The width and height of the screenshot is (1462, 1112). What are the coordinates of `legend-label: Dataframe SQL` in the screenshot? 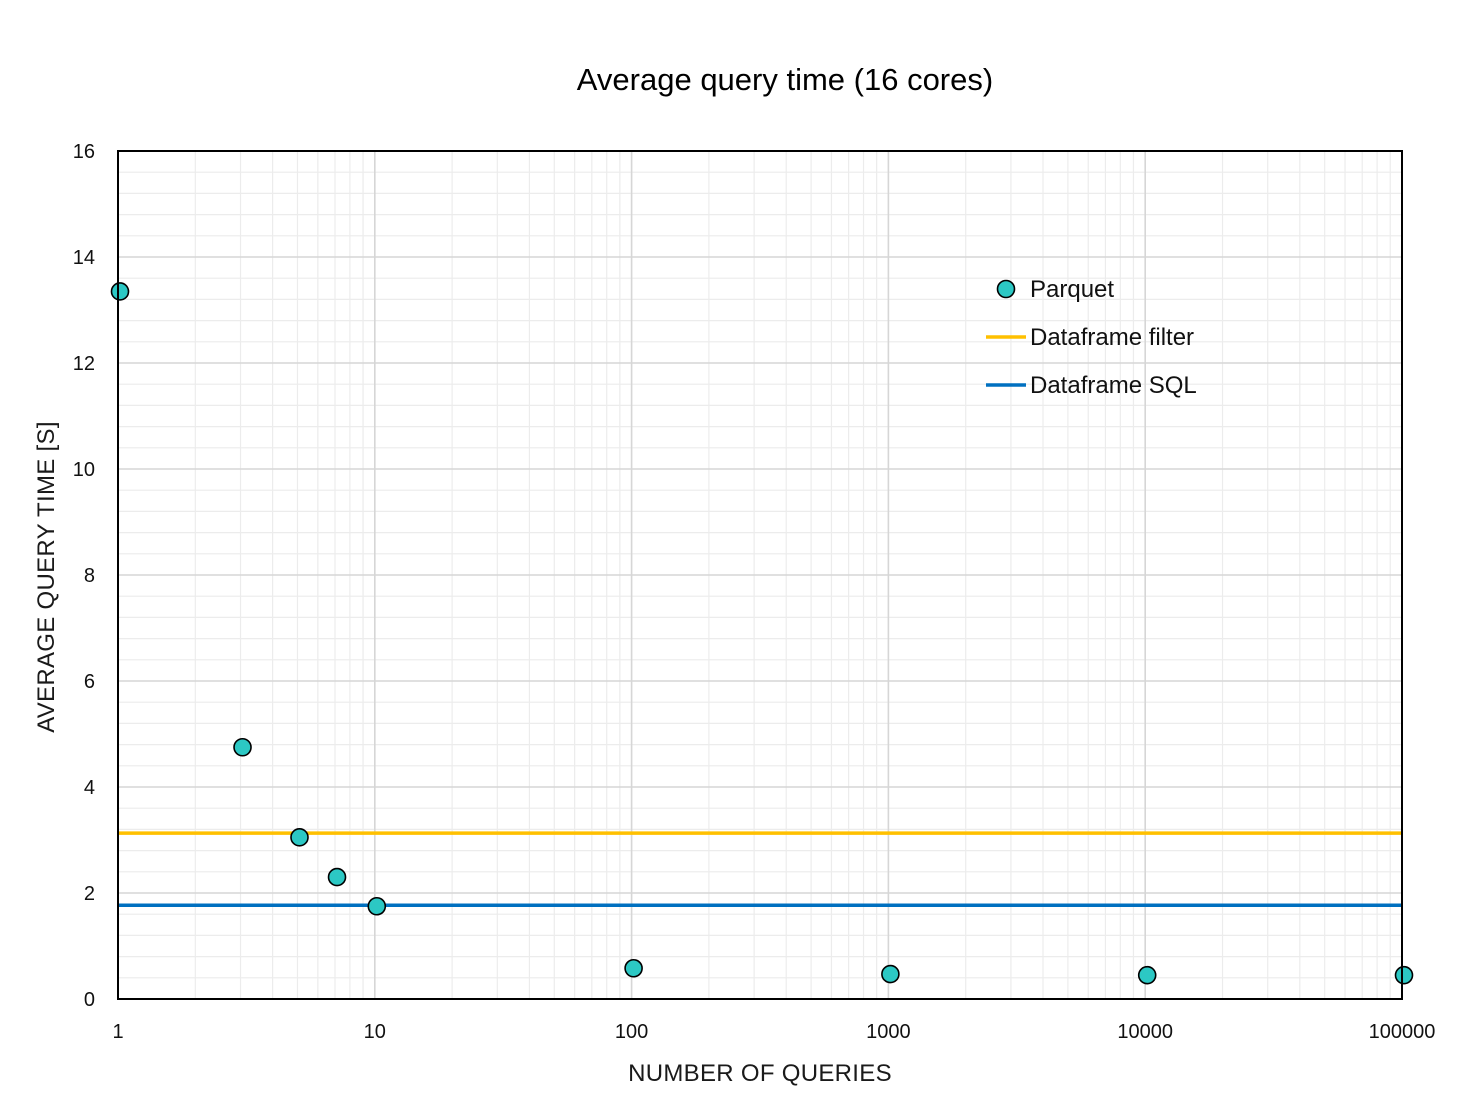 It's located at (1113, 385).